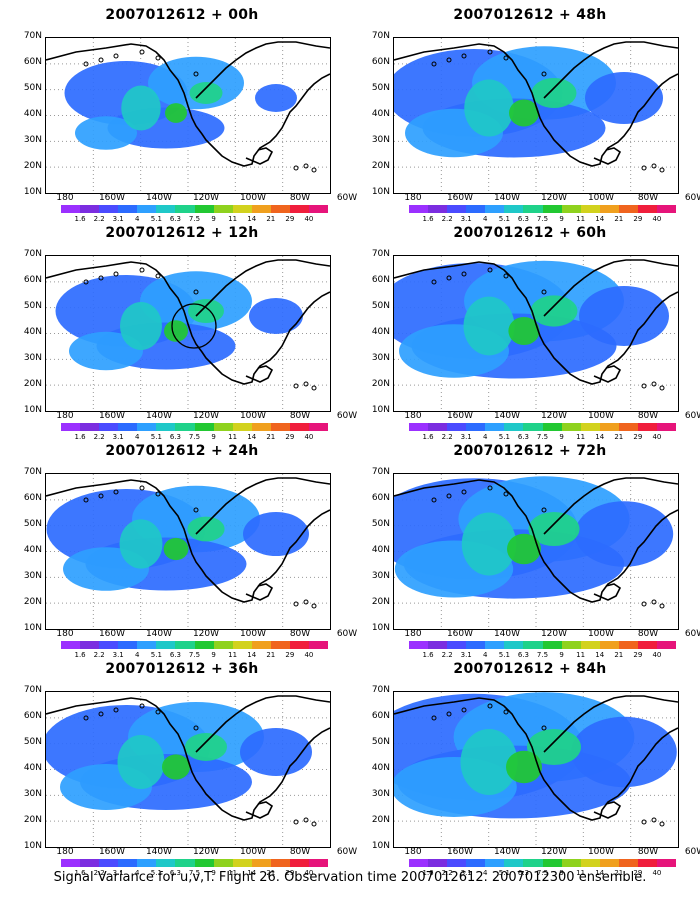 The image size is (700, 900). What do you see at coordinates (112, 852) in the screenshot?
I see `longitude-label: 160W` at bounding box center [112, 852].